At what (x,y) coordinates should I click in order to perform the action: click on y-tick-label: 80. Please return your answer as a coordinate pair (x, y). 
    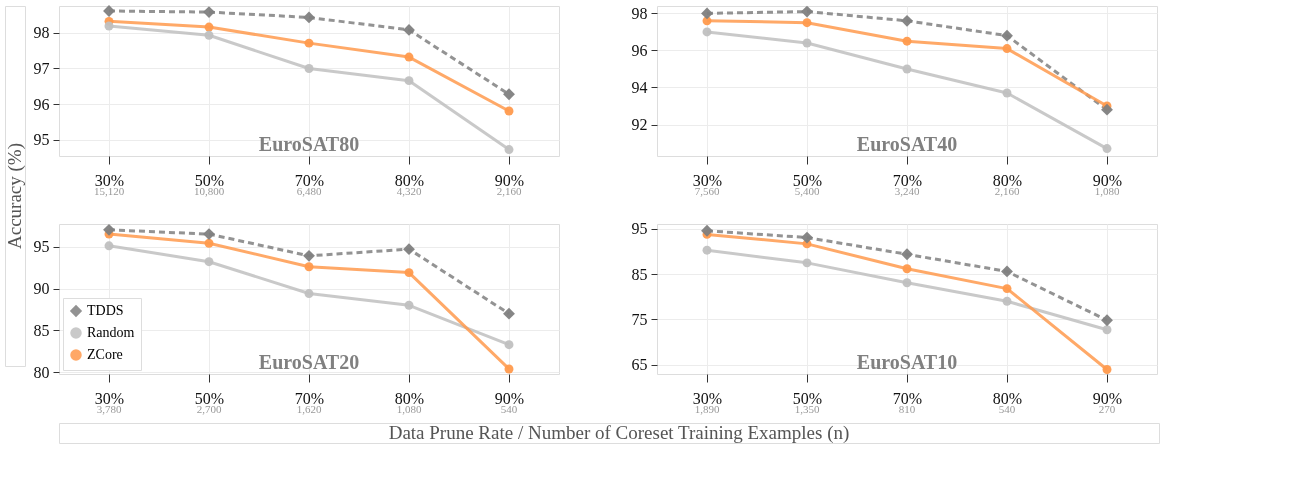
    Looking at the image, I should click on (41, 372).